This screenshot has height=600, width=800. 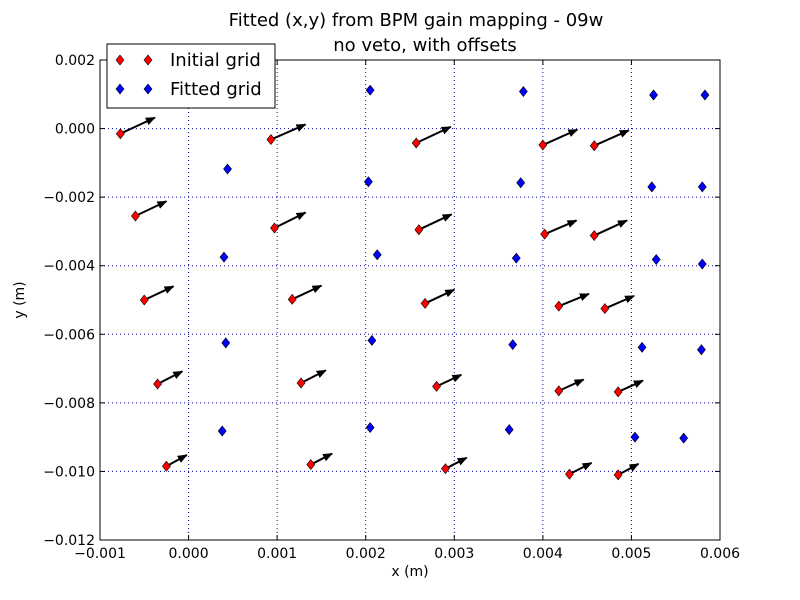 I want to click on y-tick-label: −0.008, so click(x=69, y=404).